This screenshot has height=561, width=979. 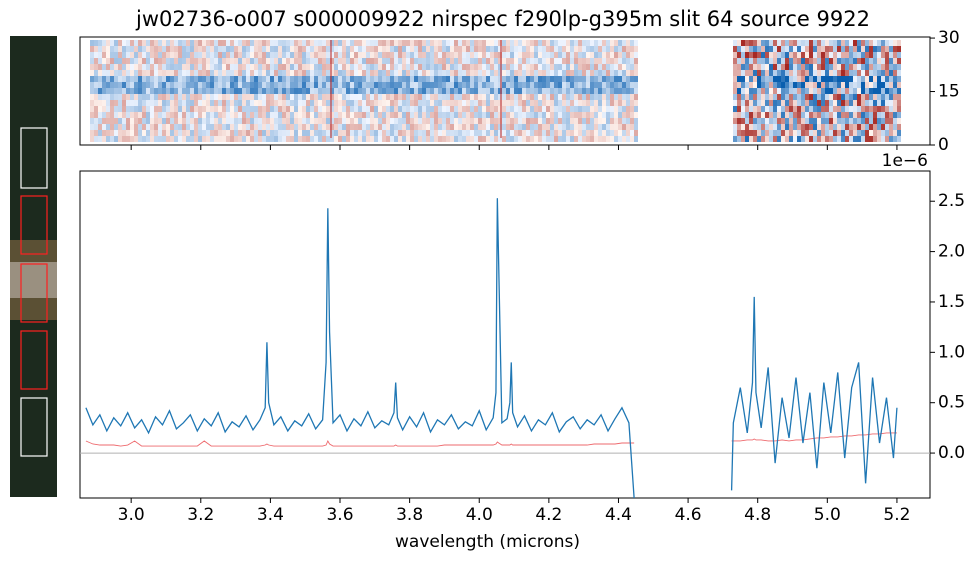 What do you see at coordinates (200, 515) in the screenshot?
I see `x-tick-label: 3.2` at bounding box center [200, 515].